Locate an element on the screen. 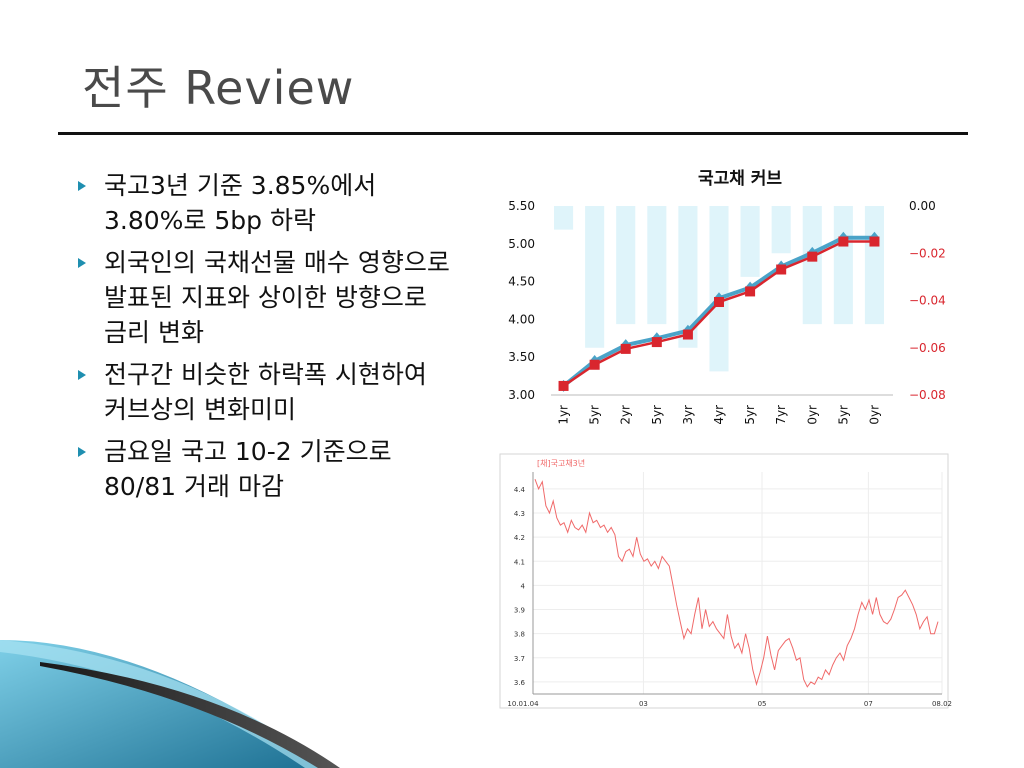 The width and height of the screenshot is (1024, 768). x-axis-tick: 05 is located at coordinates (762, 704).